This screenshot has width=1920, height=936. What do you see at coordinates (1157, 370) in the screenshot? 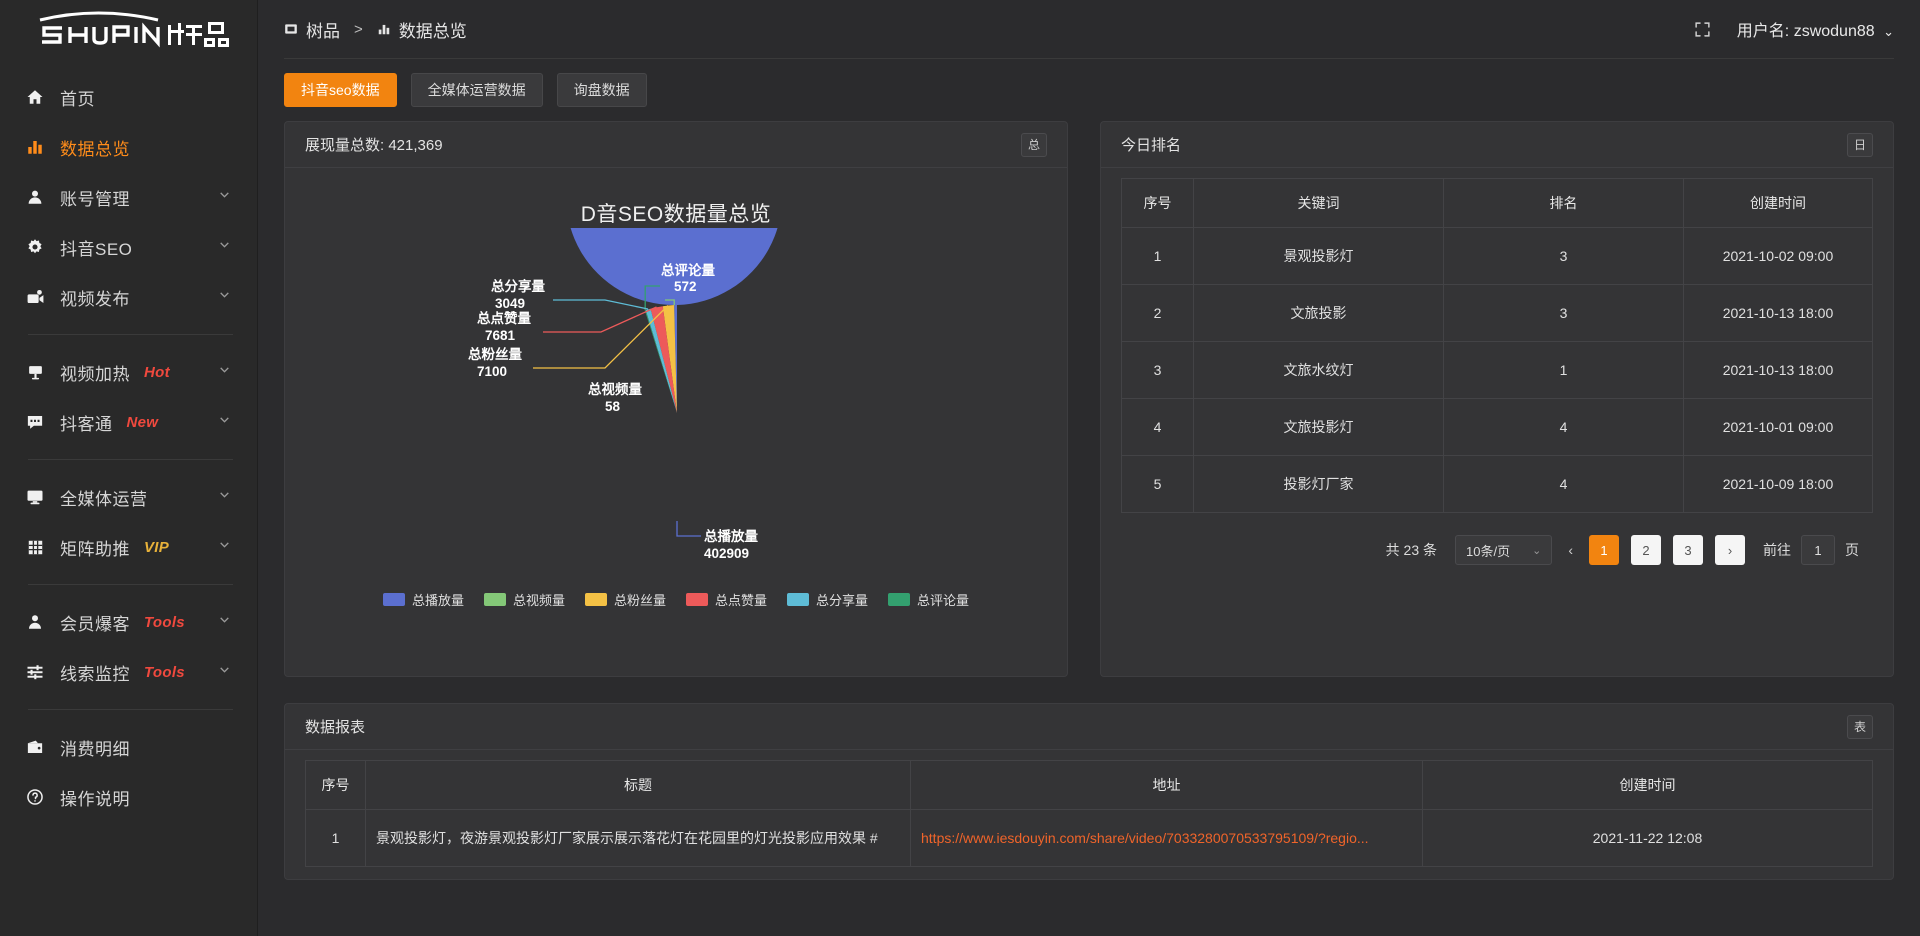
I see `cell-index: 3` at bounding box center [1157, 370].